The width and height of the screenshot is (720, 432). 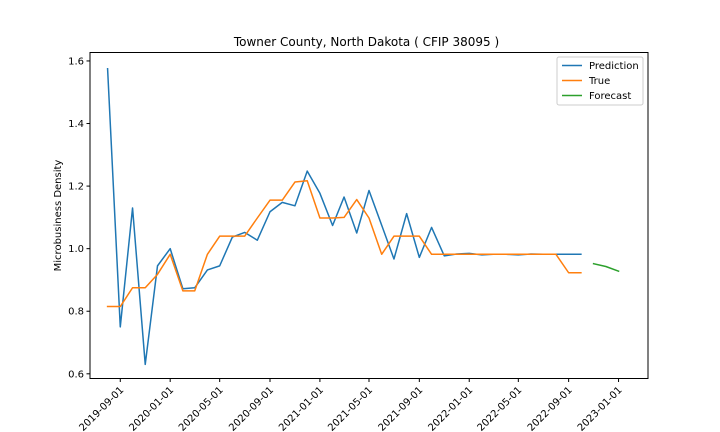 What do you see at coordinates (79, 218) in the screenshot?
I see `y-axis-ticks: 0.6 0.8 1.0 1.2 1.4 1.6` at bounding box center [79, 218].